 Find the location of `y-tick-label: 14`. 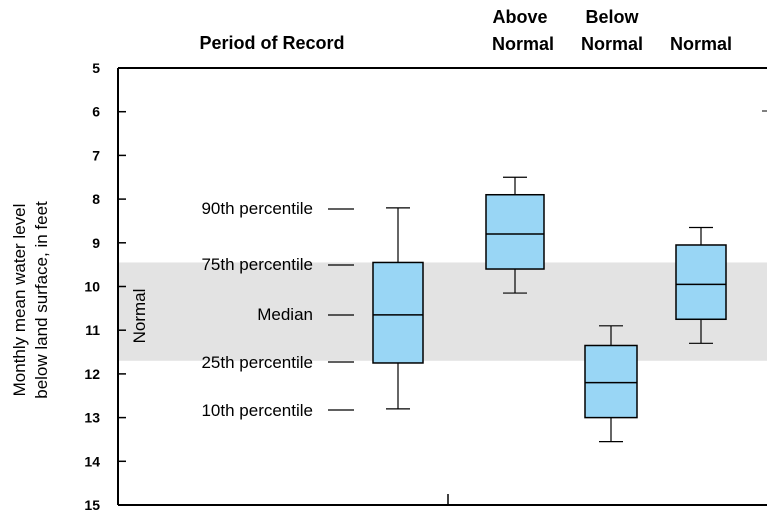

y-tick-label: 14 is located at coordinates (92, 461).